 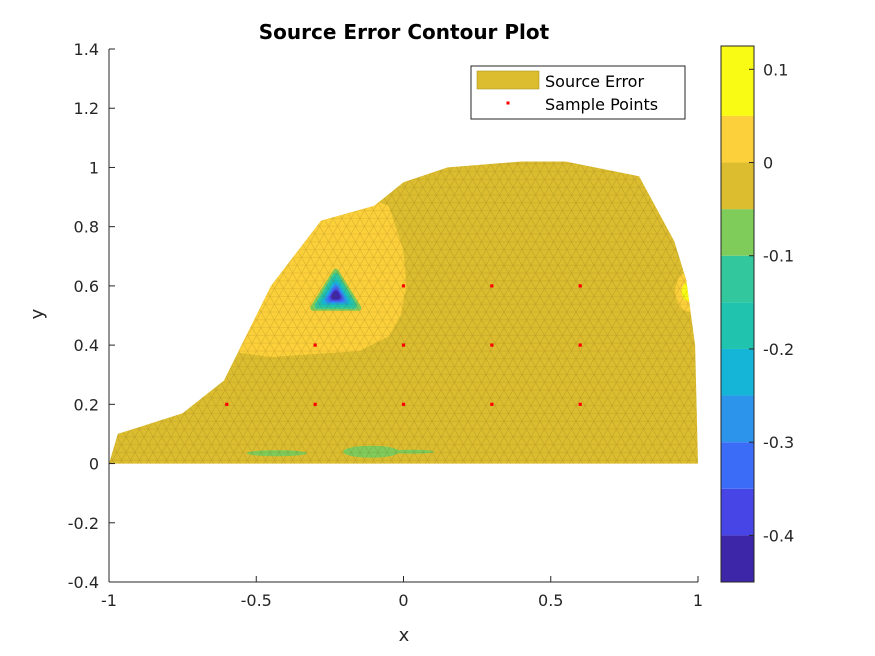 What do you see at coordinates (404, 635) in the screenshot?
I see `x-axis-label: x` at bounding box center [404, 635].